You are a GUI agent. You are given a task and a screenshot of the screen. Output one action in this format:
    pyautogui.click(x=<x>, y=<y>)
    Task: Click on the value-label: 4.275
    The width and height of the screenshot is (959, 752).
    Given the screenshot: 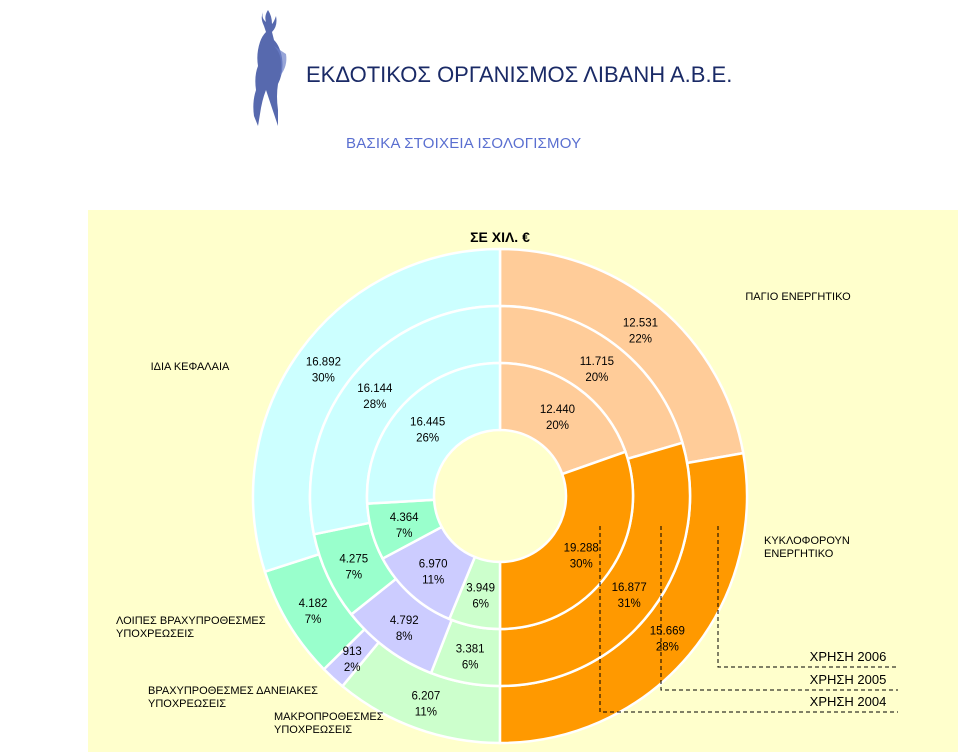 What is the action you would take?
    pyautogui.click(x=353, y=559)
    